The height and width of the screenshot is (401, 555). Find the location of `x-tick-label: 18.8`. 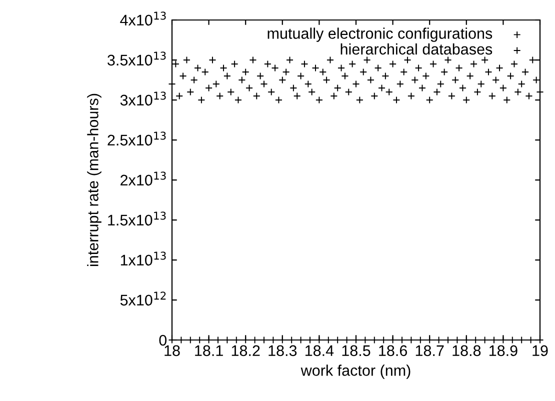

x-tick-label: 18.8 is located at coordinates (466, 350).